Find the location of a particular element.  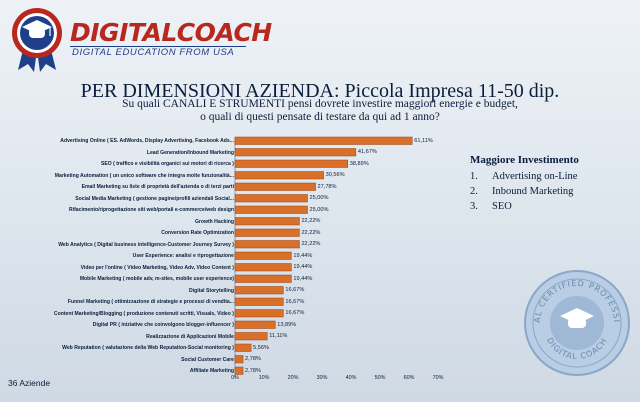

category-label: Lead Generation/Inbound Marketing is located at coordinates (190, 152).